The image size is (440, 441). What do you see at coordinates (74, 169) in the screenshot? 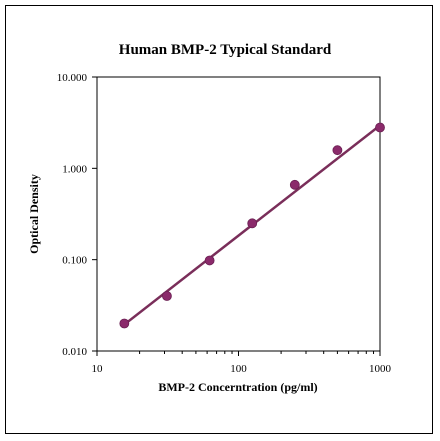
I see `y-tick-label: 1.000` at bounding box center [74, 169].